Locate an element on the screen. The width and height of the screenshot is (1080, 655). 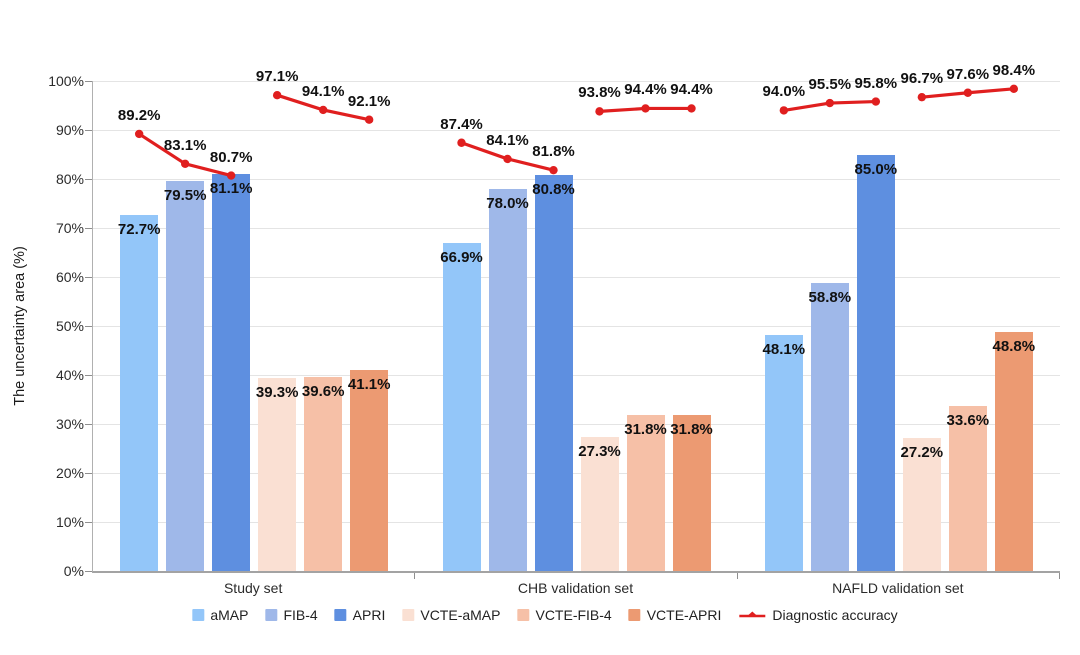
legend-label: APRI is located at coordinates (369, 615).